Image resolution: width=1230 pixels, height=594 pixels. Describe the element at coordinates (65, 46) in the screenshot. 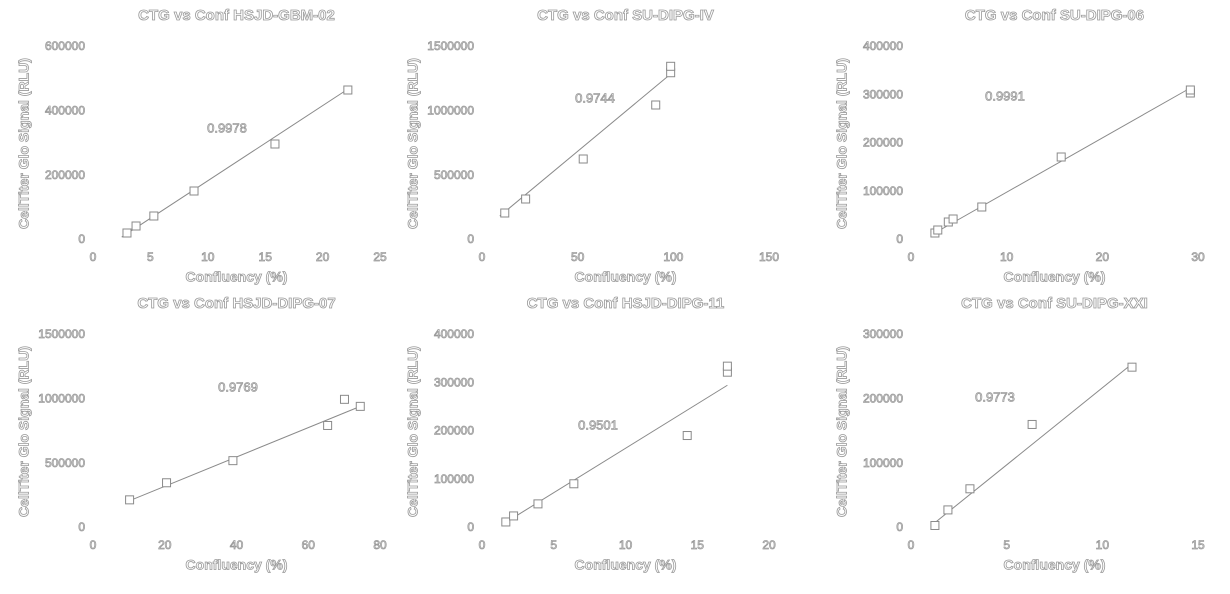

I see `y-tick-label: 600000` at that location.